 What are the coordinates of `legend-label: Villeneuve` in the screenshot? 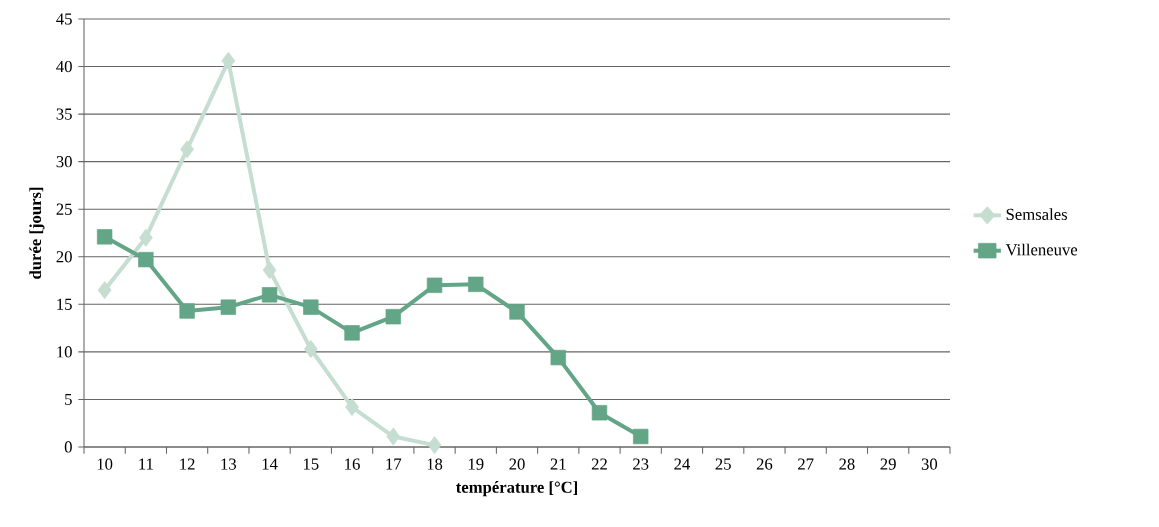 It's located at (1041, 249).